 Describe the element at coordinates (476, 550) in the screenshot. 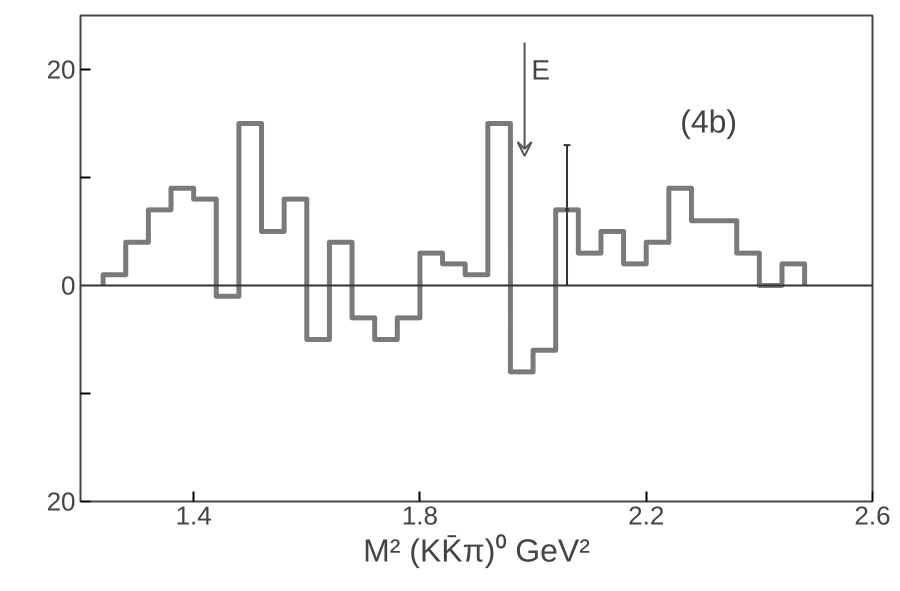

I see `x-axis-title: M² (KK̄π)⁰ GeV²` at that location.